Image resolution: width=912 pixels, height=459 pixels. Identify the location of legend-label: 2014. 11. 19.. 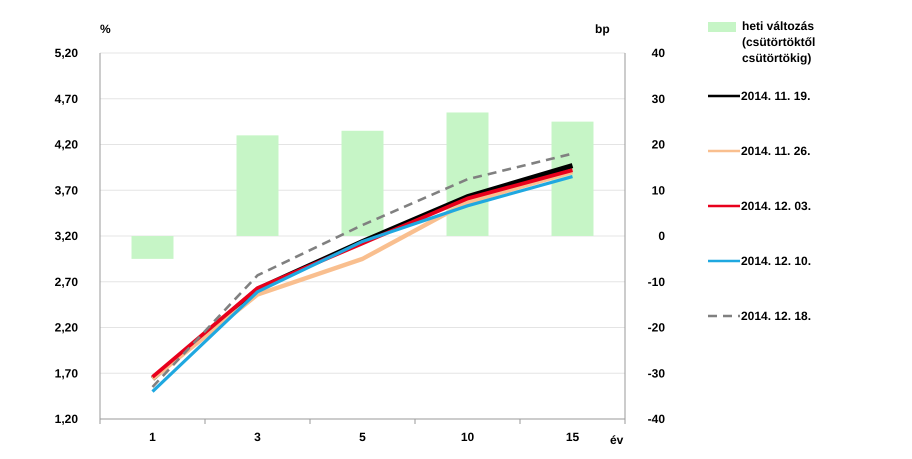
(775, 96).